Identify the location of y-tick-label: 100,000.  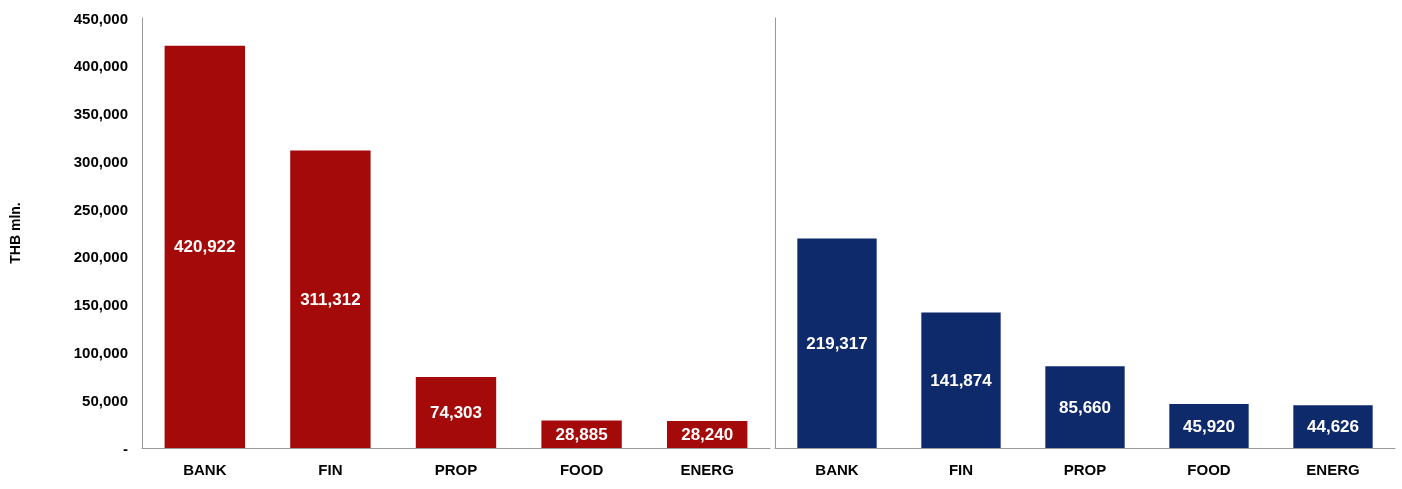
(100, 352).